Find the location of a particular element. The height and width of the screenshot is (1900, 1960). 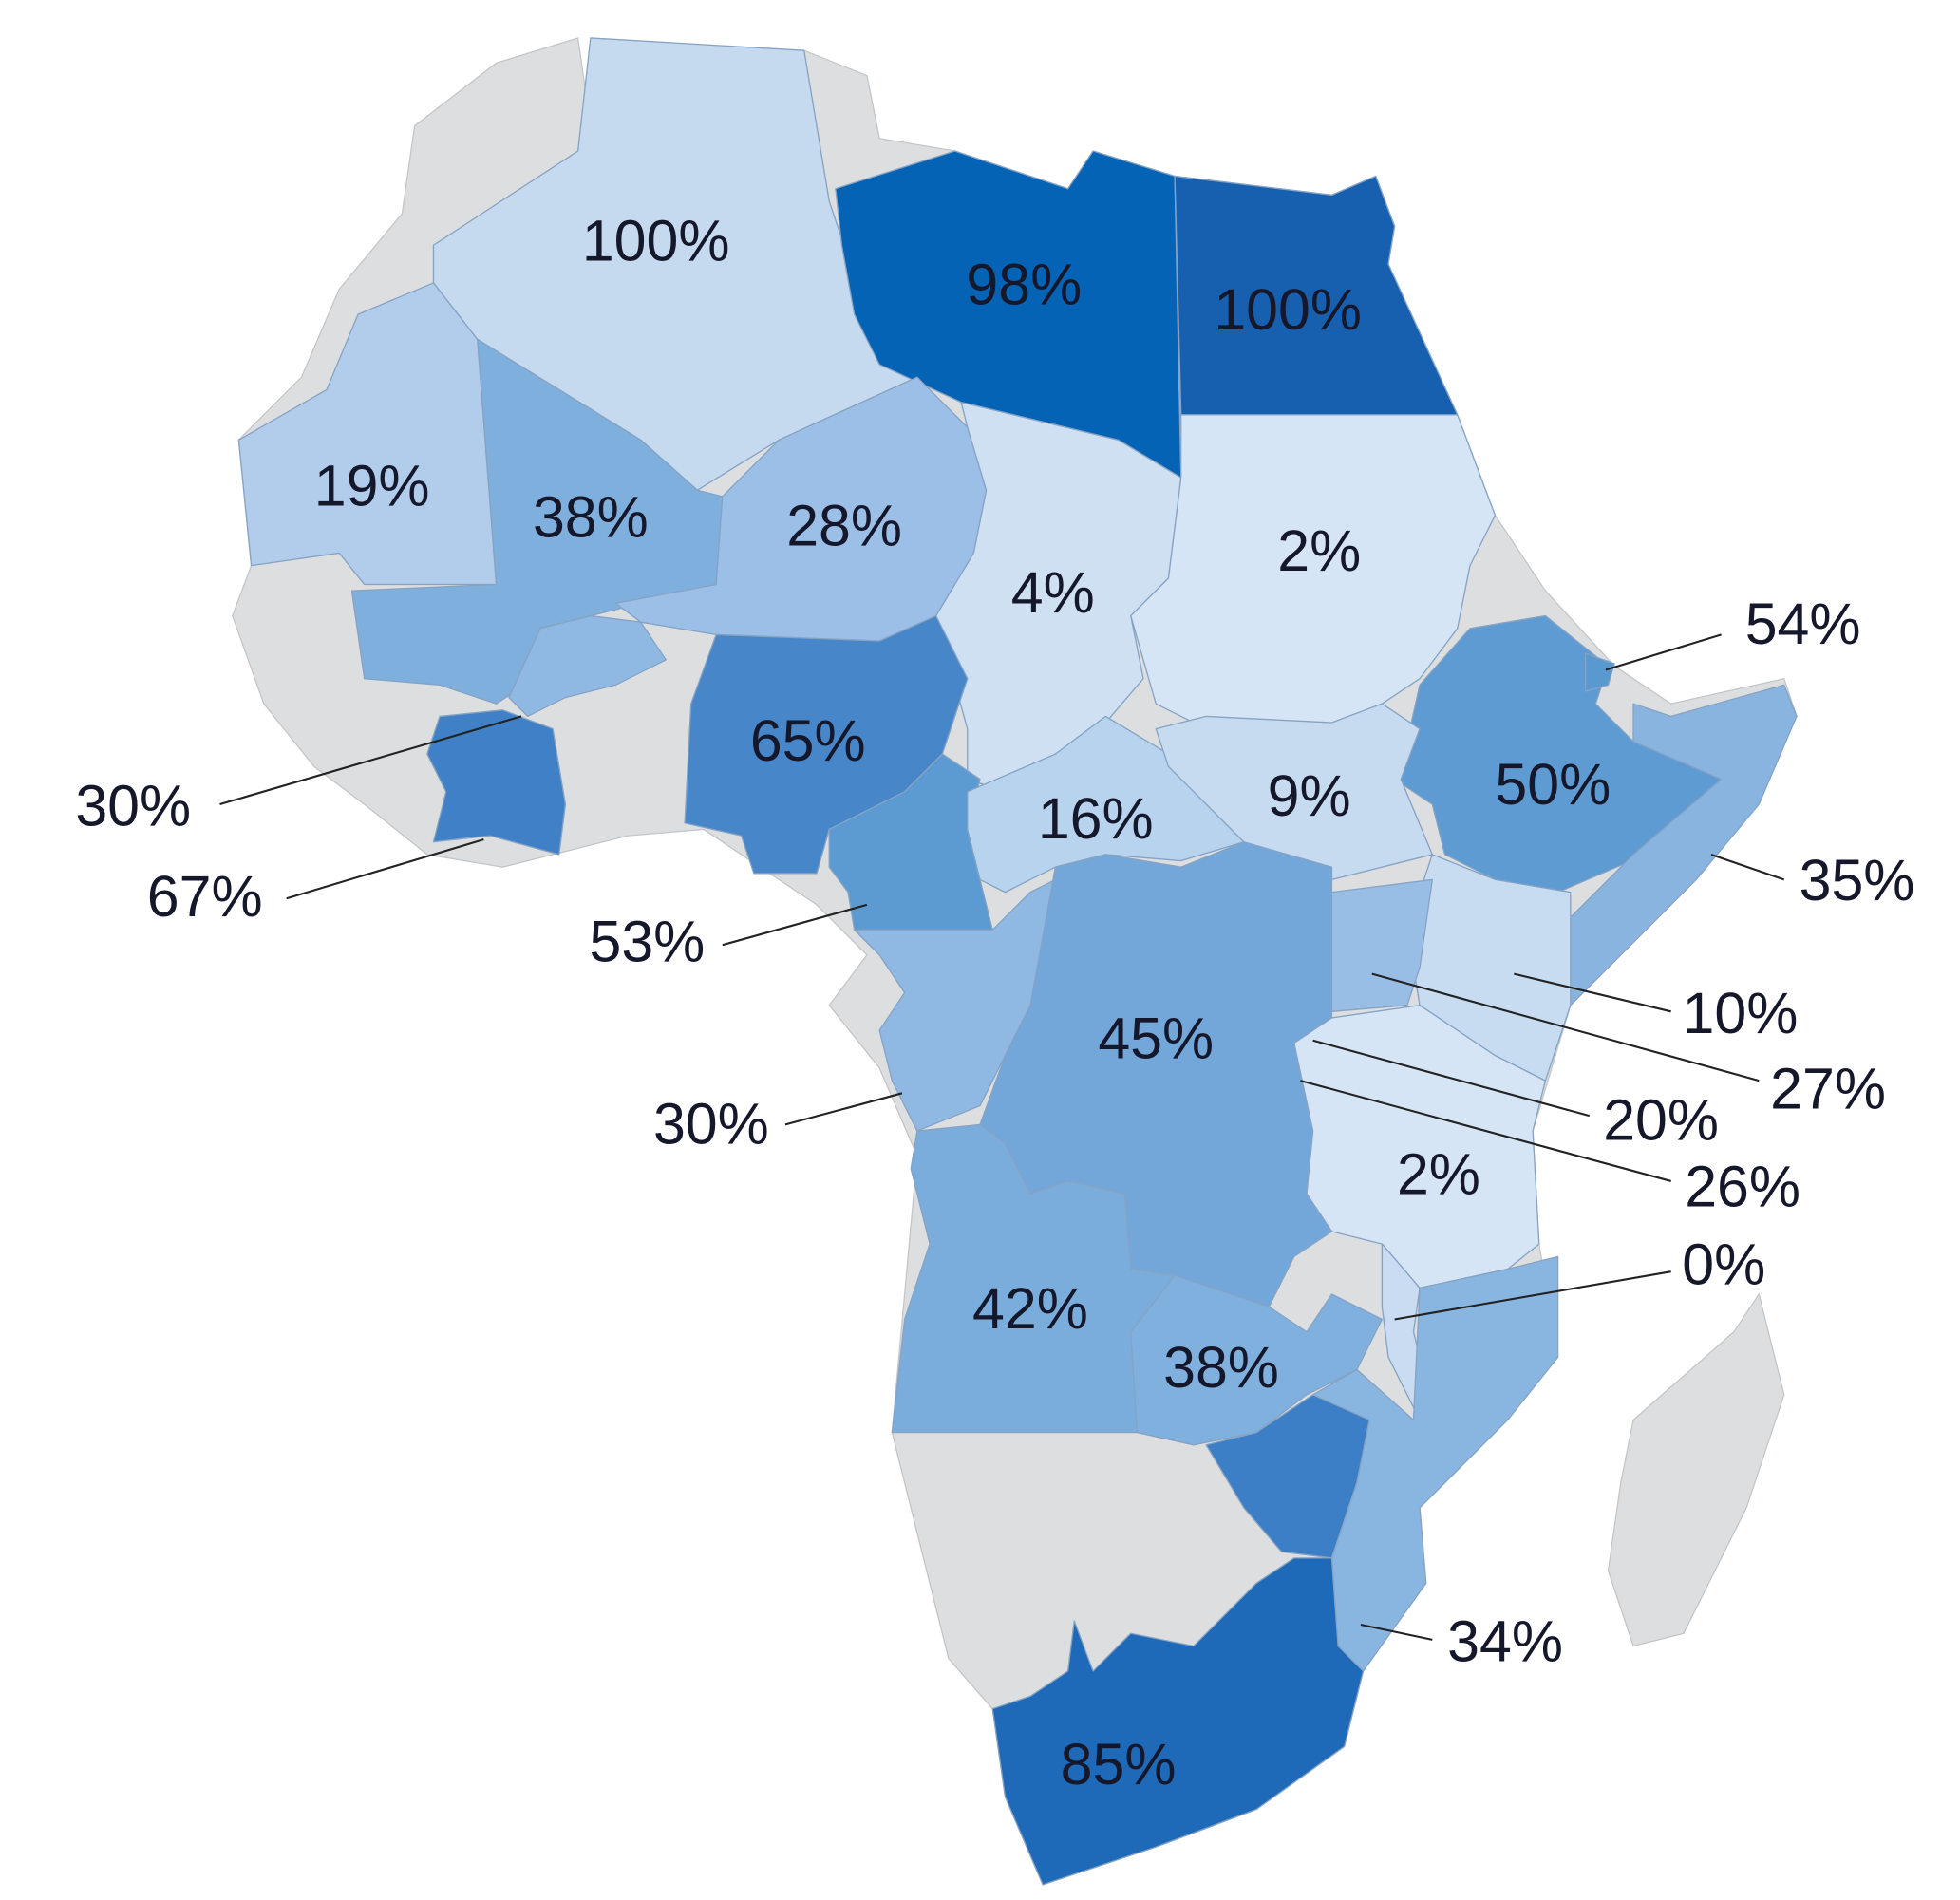

value-label: 28% is located at coordinates (844, 526).